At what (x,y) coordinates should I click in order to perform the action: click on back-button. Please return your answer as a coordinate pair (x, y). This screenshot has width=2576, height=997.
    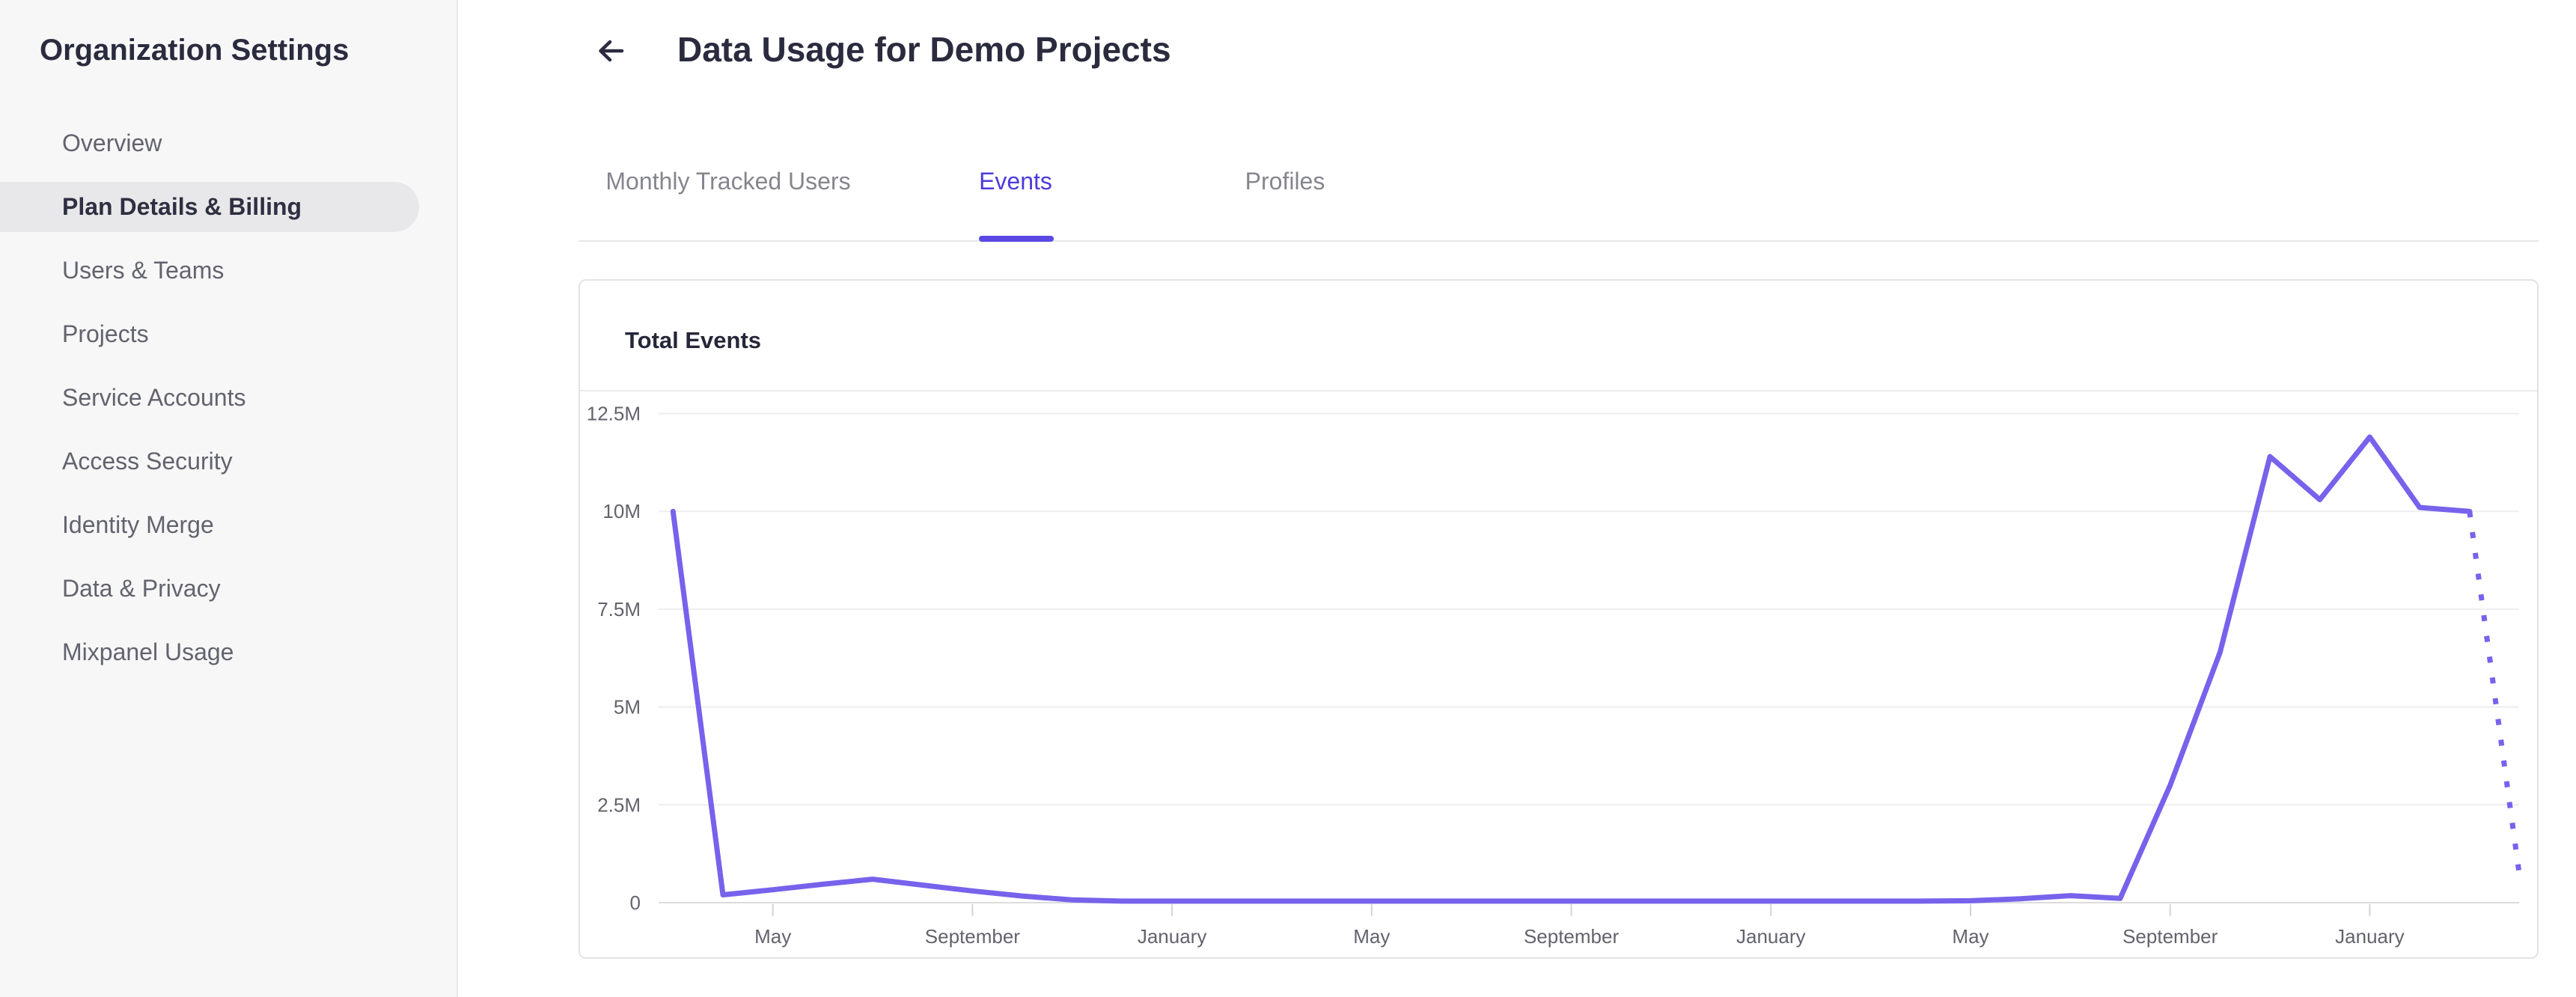
    Looking at the image, I should click on (611, 50).